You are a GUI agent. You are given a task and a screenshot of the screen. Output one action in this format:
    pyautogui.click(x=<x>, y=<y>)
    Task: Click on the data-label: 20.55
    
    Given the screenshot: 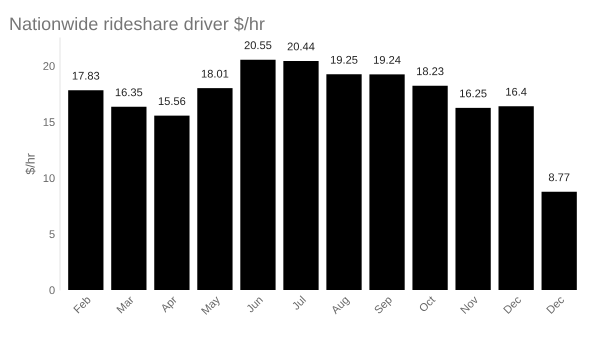 What is the action you would take?
    pyautogui.click(x=258, y=45)
    